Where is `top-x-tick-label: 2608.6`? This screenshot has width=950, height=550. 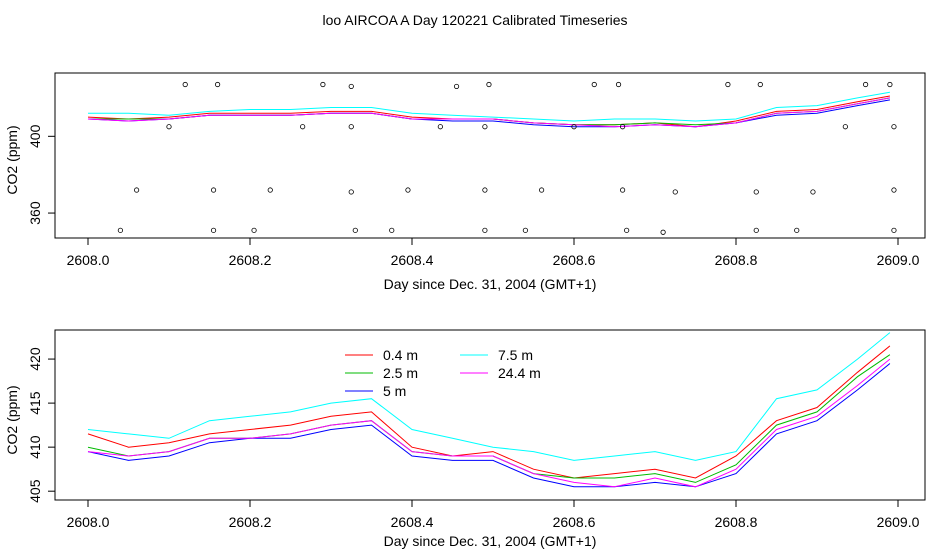
top-x-tick-label: 2608.6 is located at coordinates (574, 260).